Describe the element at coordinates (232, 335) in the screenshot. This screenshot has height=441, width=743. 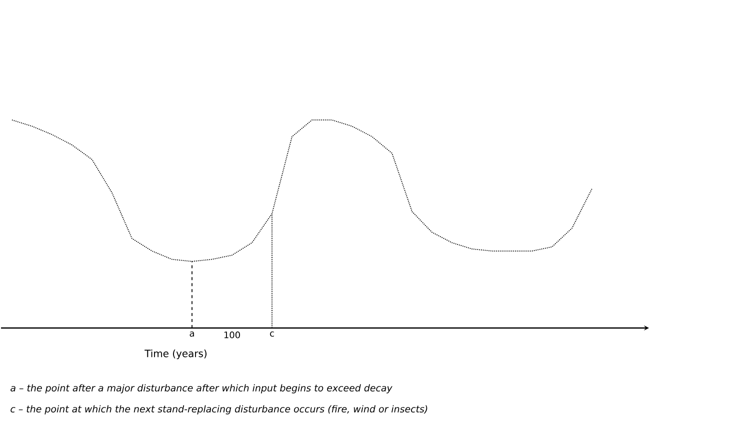
I see `x-tick-label: 100` at that location.